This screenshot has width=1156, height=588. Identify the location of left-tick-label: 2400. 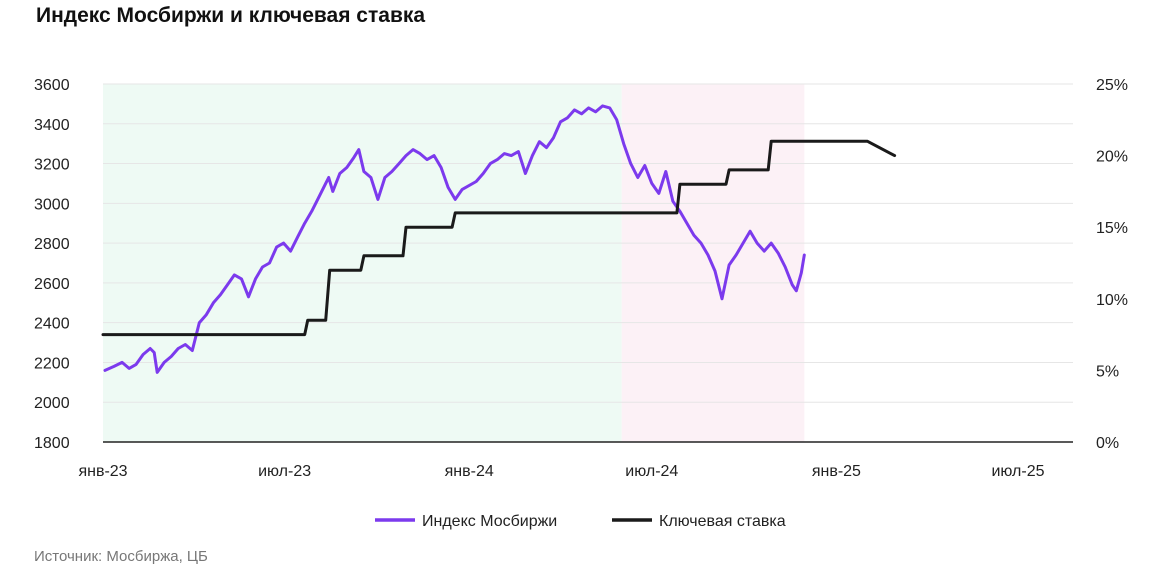
(52, 324).